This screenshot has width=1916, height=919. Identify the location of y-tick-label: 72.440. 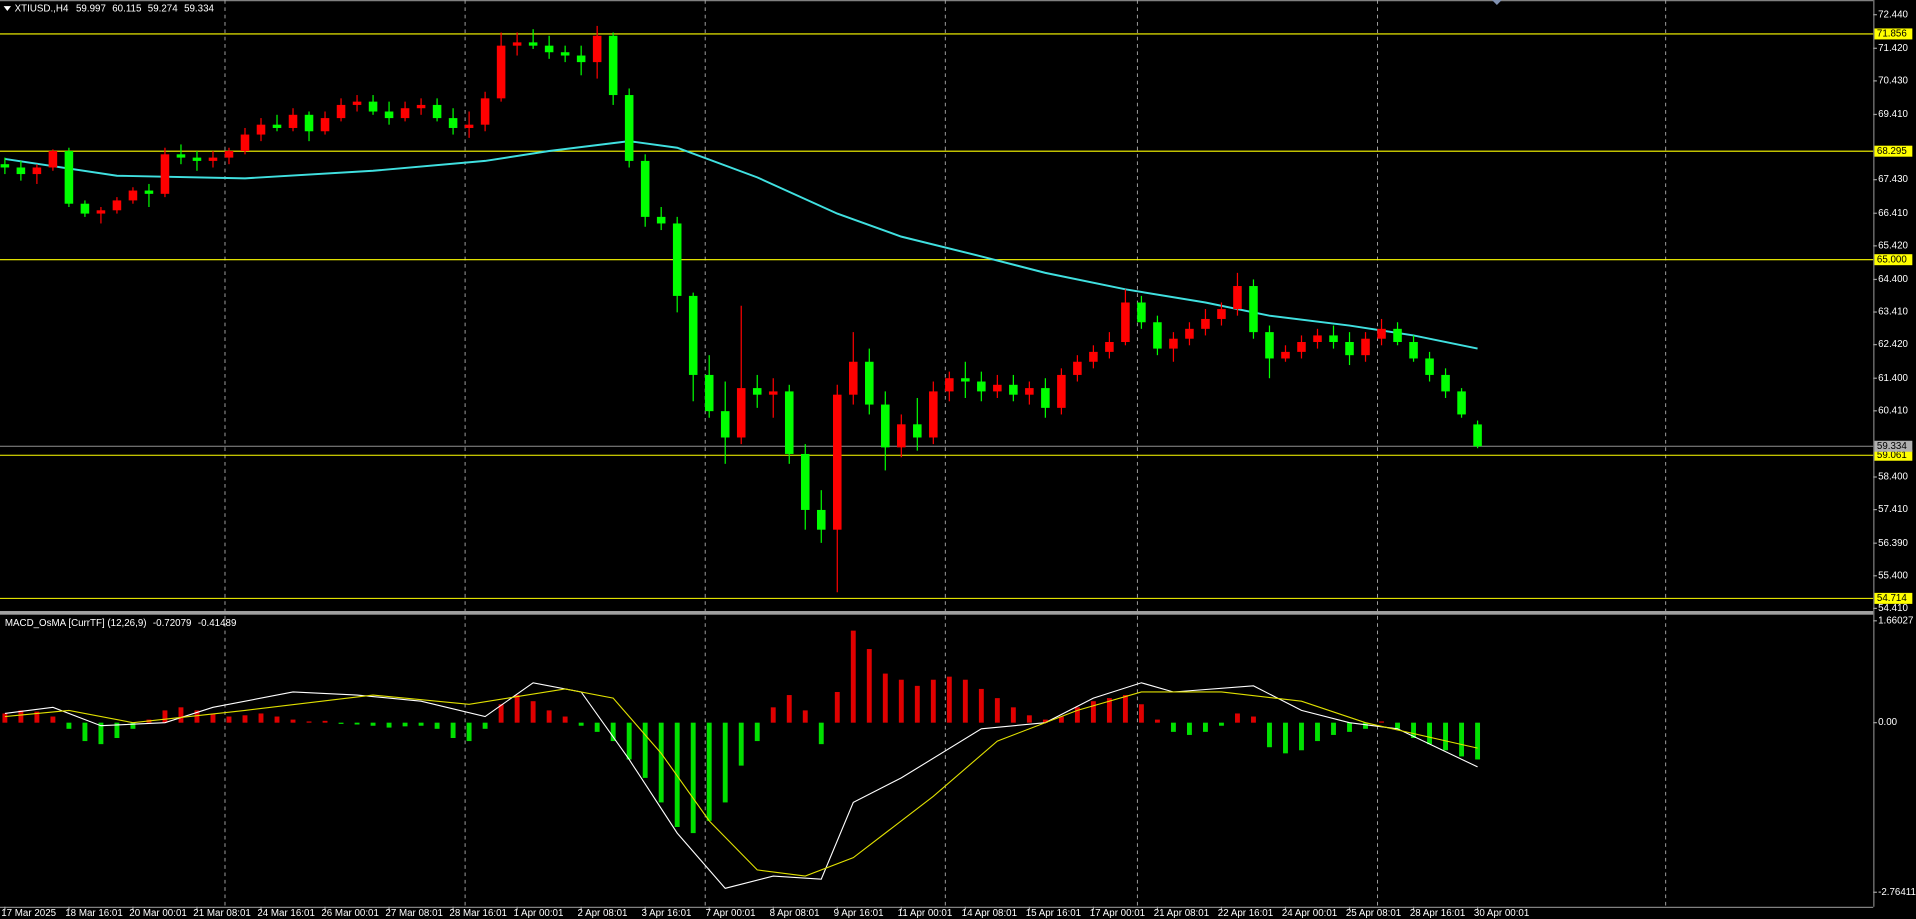
(1893, 14).